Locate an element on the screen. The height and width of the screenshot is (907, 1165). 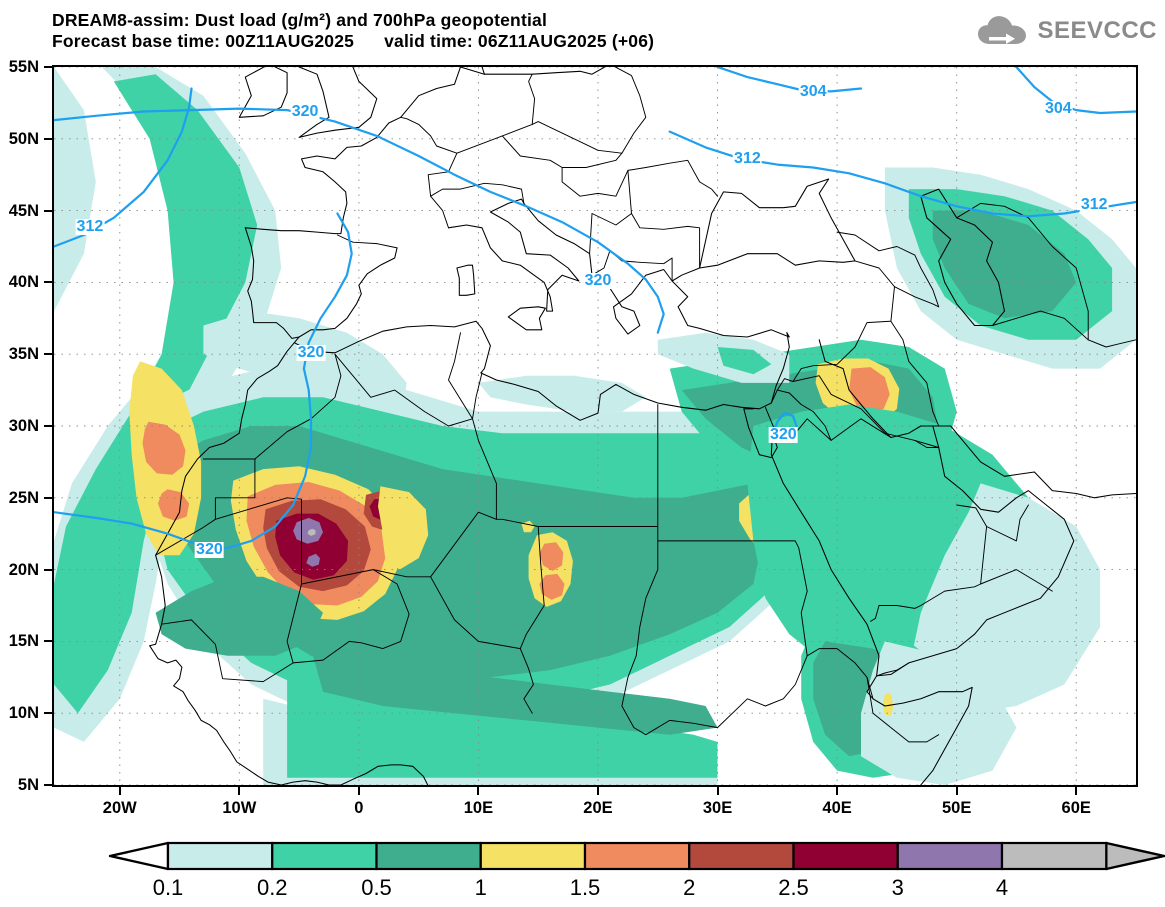
colorbar-tick-label: 2.5 is located at coordinates (793, 887).